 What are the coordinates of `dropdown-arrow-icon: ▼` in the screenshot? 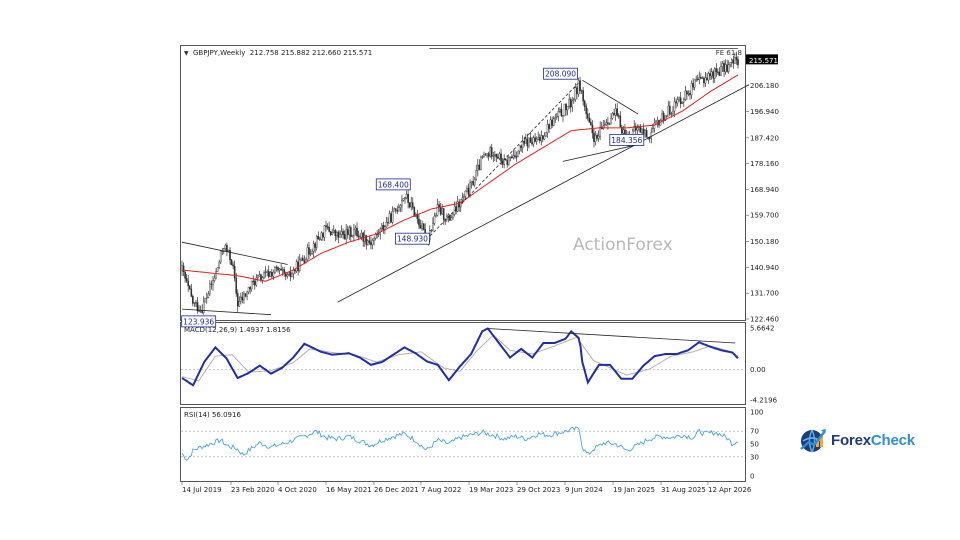 It's located at (186, 53).